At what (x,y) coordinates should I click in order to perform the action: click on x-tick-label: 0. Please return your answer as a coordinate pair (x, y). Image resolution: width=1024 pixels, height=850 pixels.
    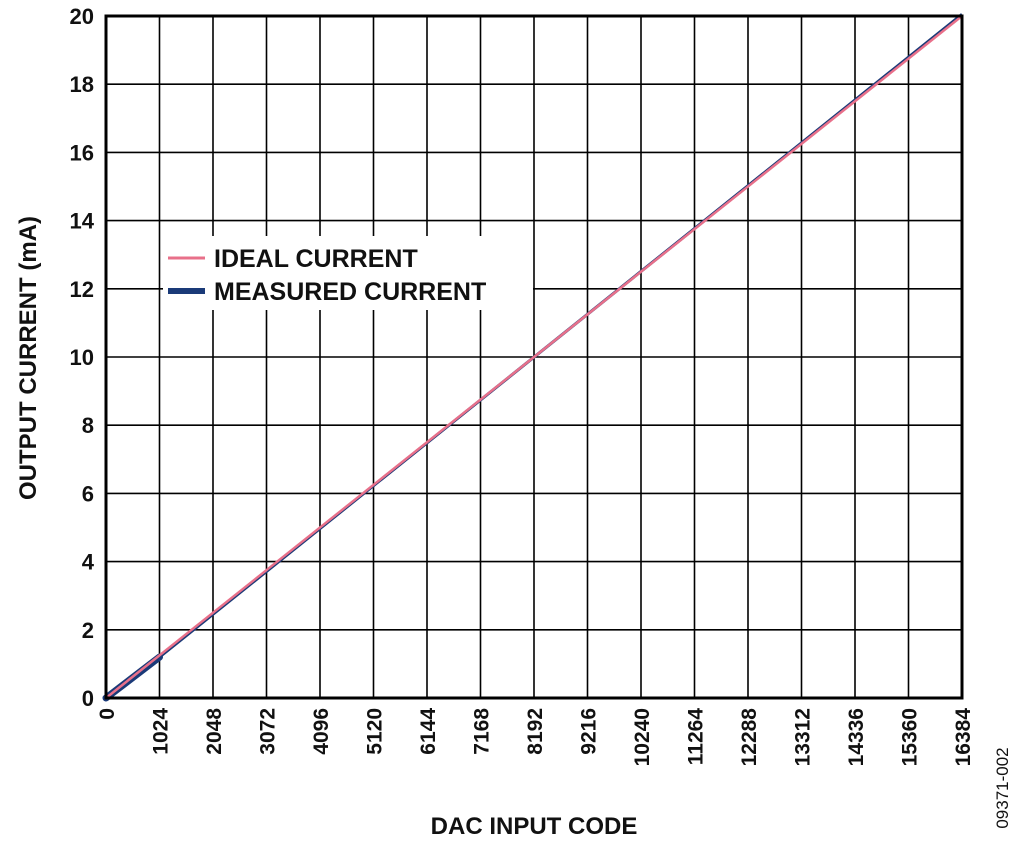
    Looking at the image, I should click on (107, 714).